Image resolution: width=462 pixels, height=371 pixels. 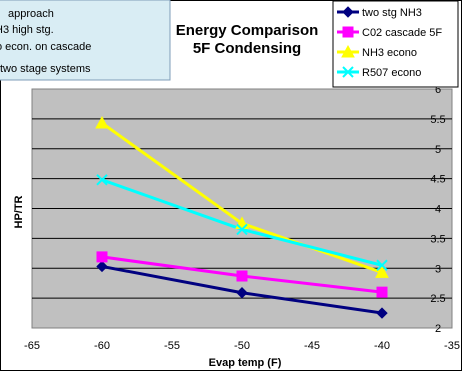 I want to click on legend-label-3: R507 econo, so click(x=391, y=73).